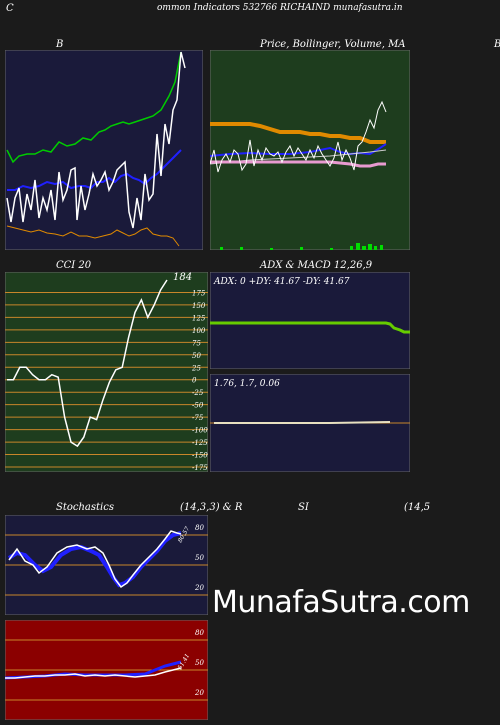 This screenshot has width=500, height=725. What do you see at coordinates (85, 507) in the screenshot?
I see `stochastics-label: Stochastics` at bounding box center [85, 507].